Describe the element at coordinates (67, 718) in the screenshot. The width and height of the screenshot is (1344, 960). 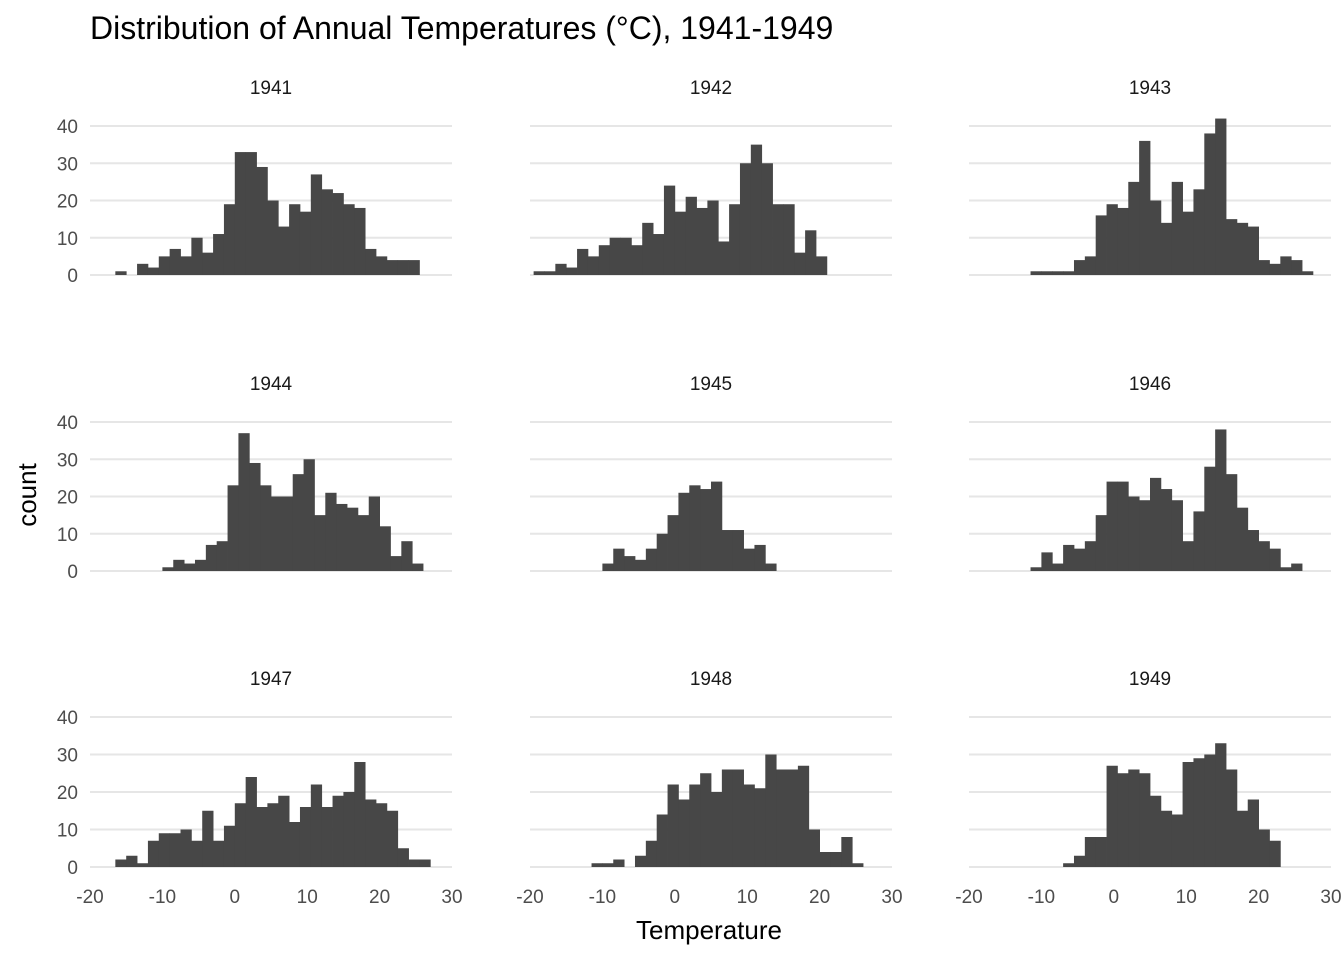
I see `y-tick-label: 40` at that location.